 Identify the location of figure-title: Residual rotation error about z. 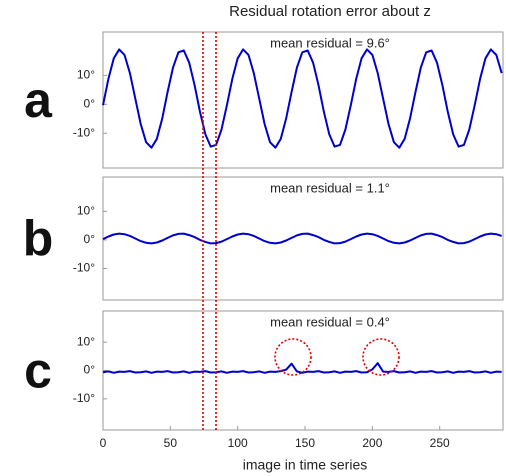
(330, 11).